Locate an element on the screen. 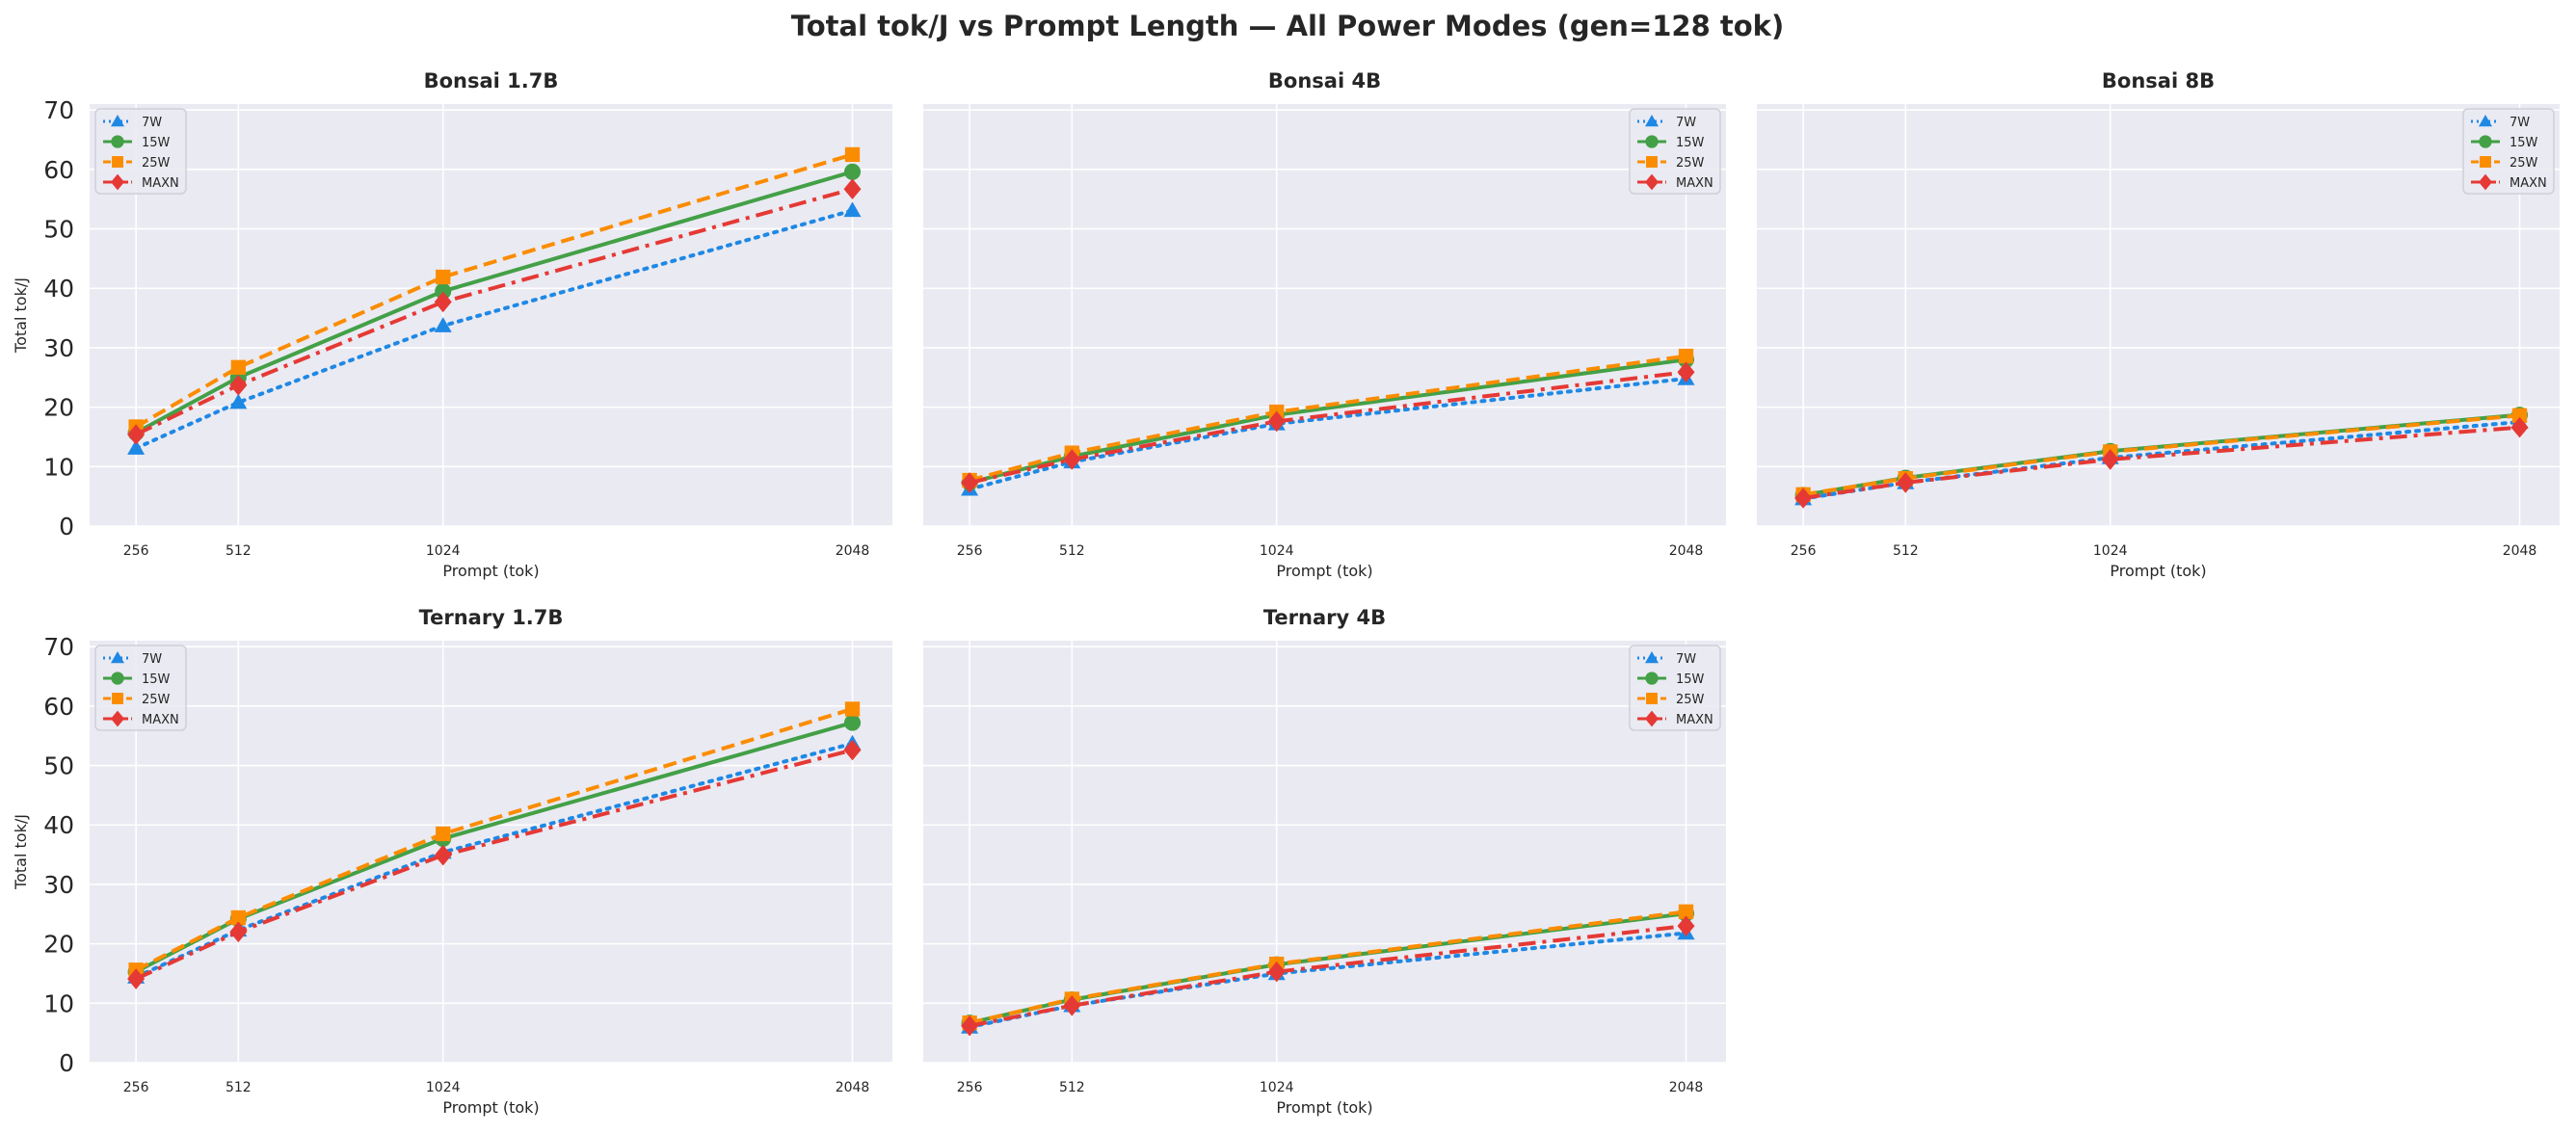 This screenshot has width=2576, height=1133. y-tick-label: 20 is located at coordinates (58, 945).